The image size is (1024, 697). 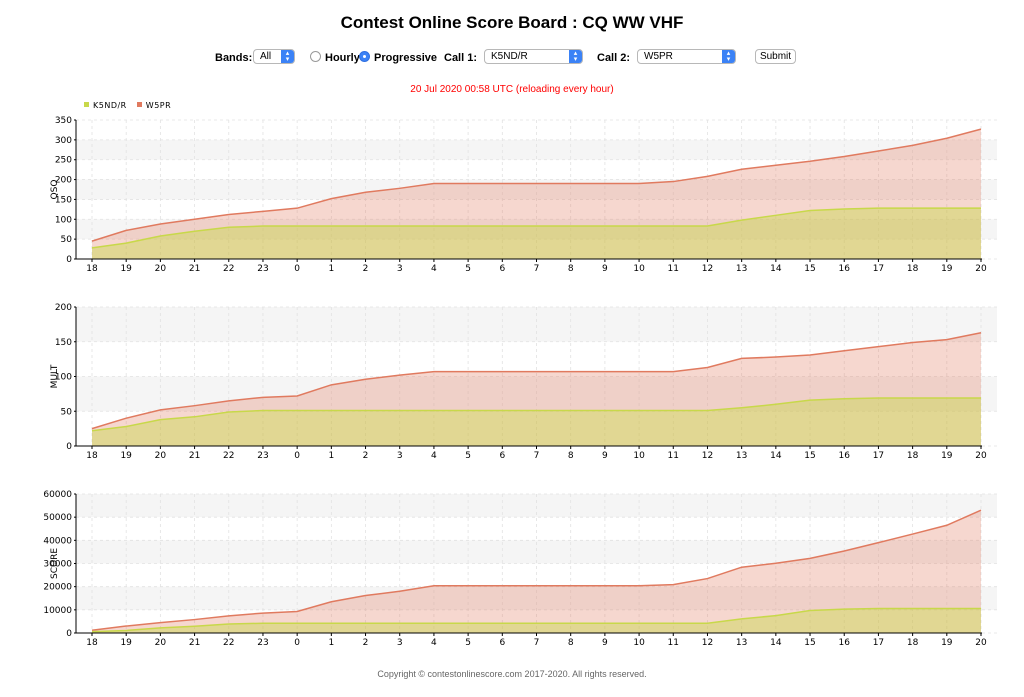 What do you see at coordinates (533, 56) in the screenshot?
I see `call1-select: K5ND/R ▴ ▾` at bounding box center [533, 56].